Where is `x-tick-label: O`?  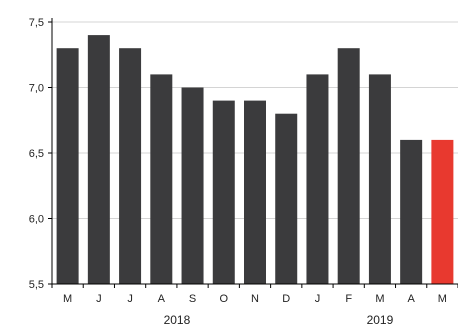
x-tick-label: O is located at coordinates (223, 299).